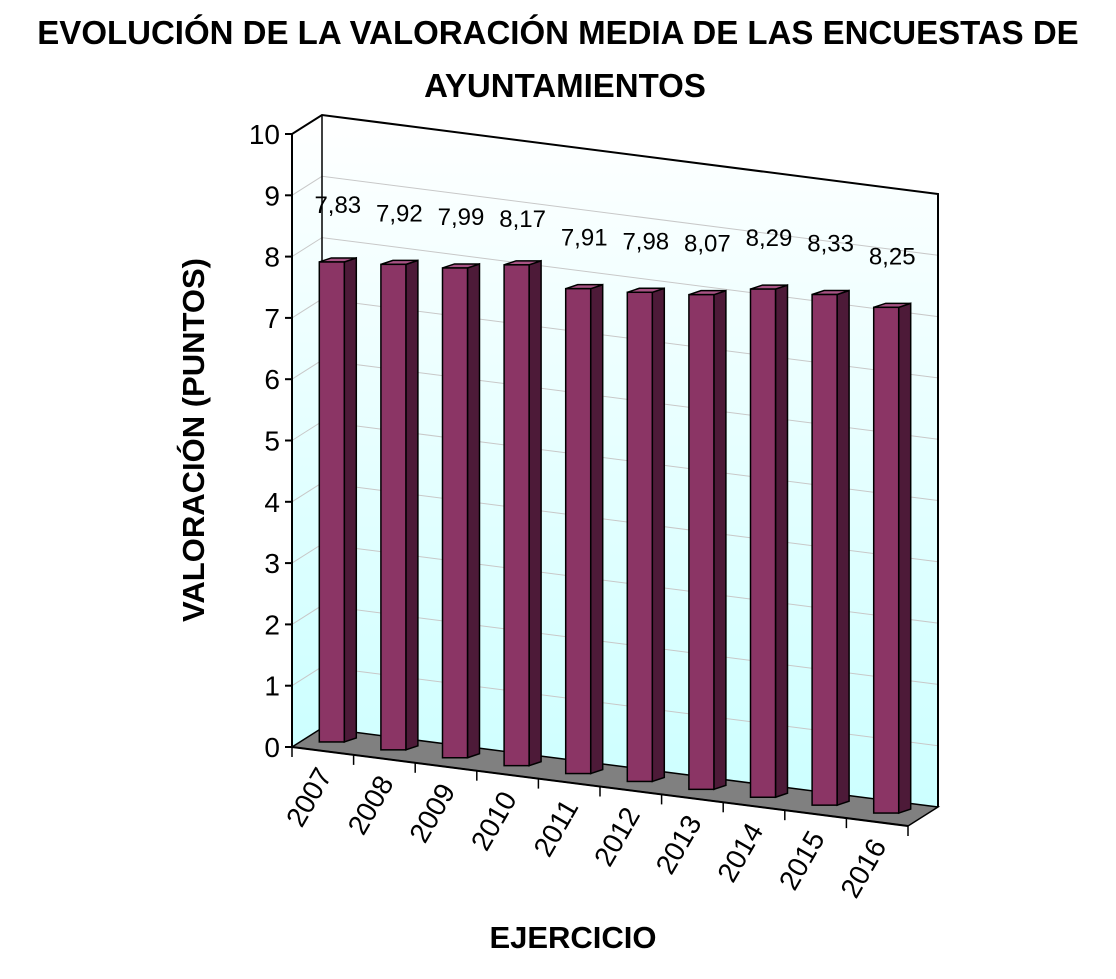 This screenshot has width=1116, height=979. I want to click on bar-2012, so click(646, 535).